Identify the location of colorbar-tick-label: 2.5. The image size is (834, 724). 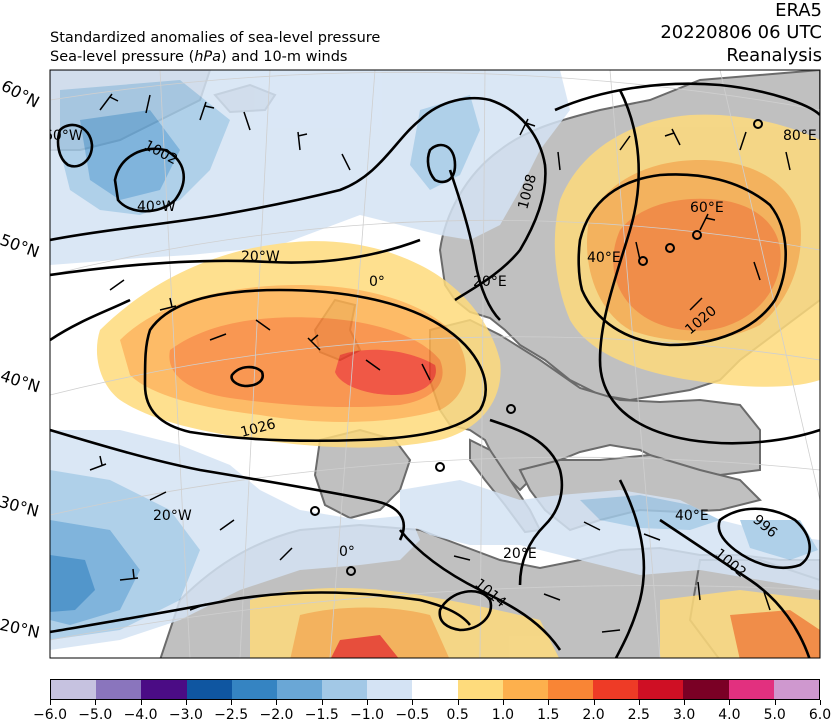
(638, 715).